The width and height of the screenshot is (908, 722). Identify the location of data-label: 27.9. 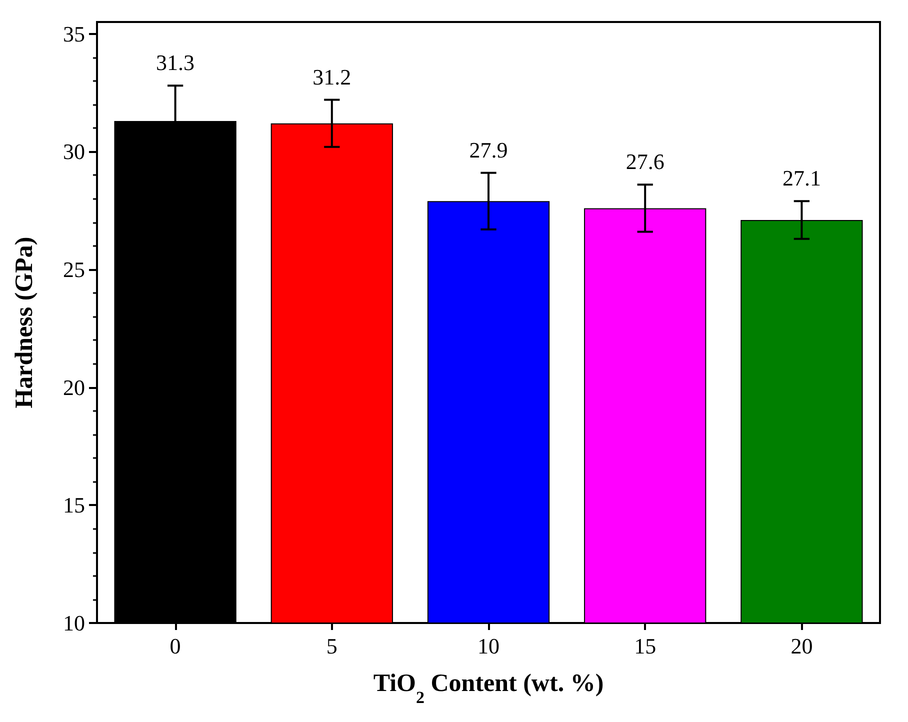
(488, 149).